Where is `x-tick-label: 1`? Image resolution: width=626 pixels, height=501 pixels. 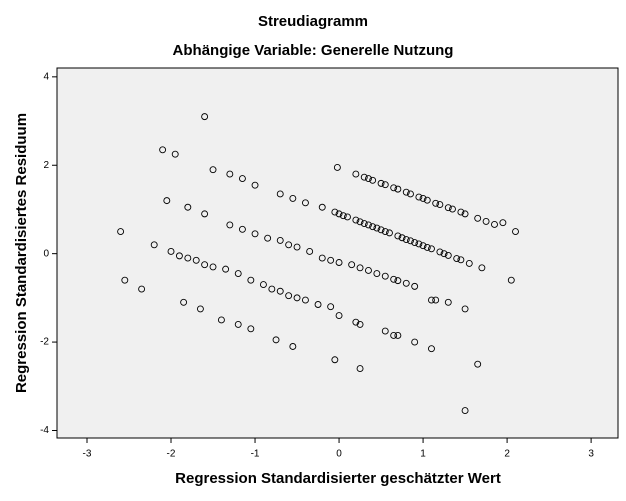 x-tick-label: 1 is located at coordinates (423, 454).